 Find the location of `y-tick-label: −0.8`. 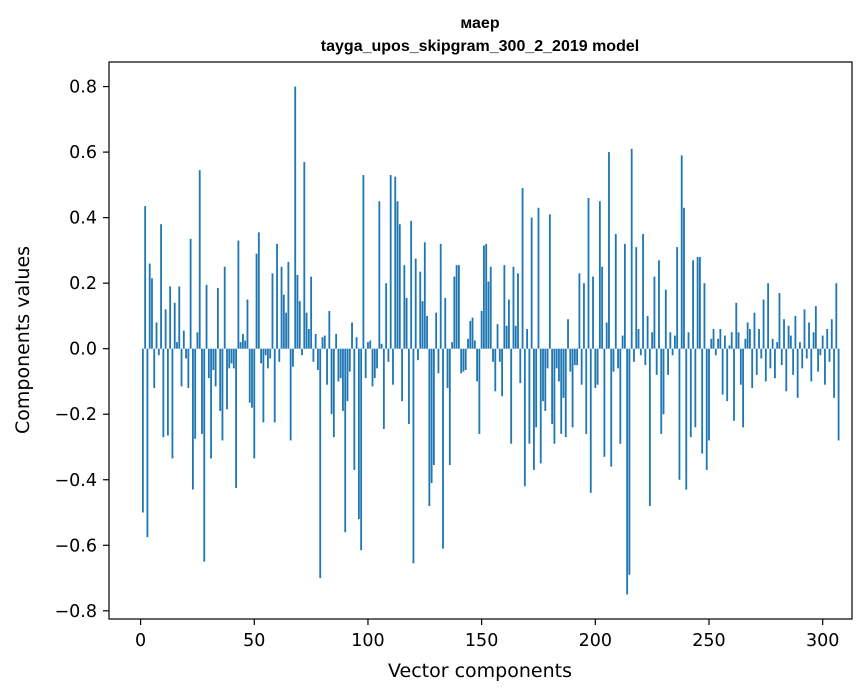

y-tick-label: −0.8 is located at coordinates (76, 612).